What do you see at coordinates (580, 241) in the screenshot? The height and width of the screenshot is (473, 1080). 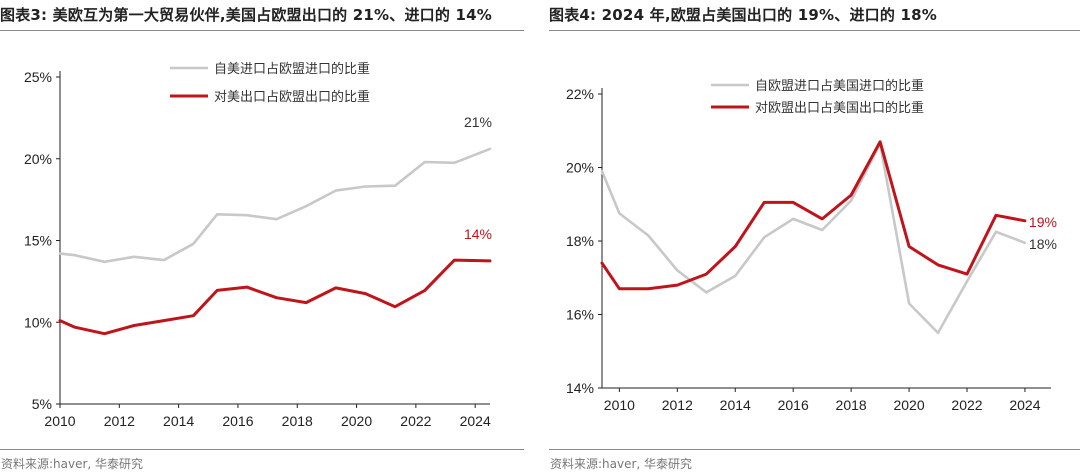 I see `y-tick-label: 18%` at bounding box center [580, 241].